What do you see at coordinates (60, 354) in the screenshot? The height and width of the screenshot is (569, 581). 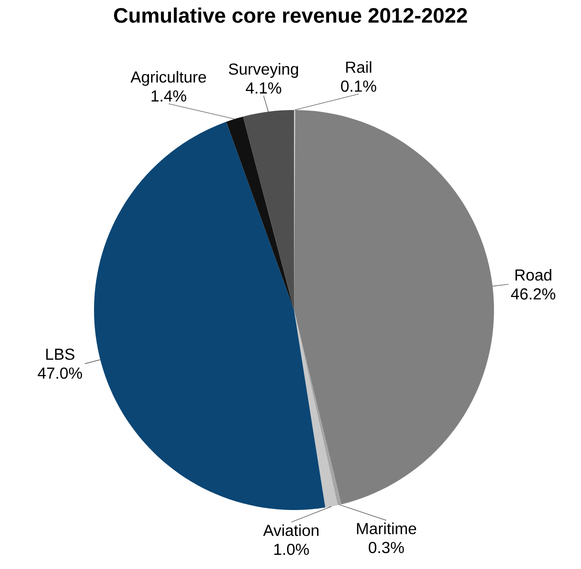 I see `slice-label: LBS` at bounding box center [60, 354].